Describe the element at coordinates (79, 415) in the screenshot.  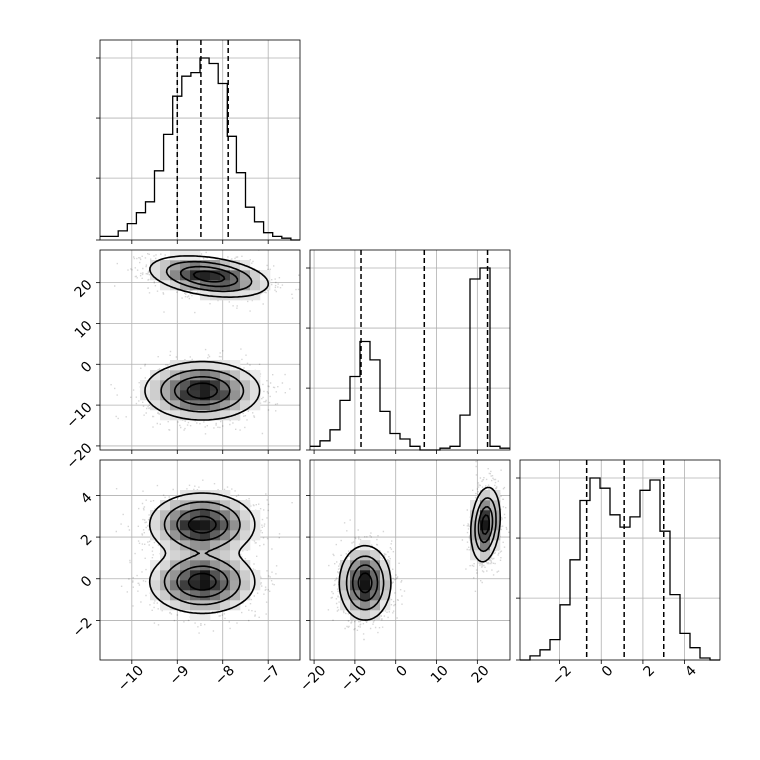
I see `y-tick-label: −10` at that location.